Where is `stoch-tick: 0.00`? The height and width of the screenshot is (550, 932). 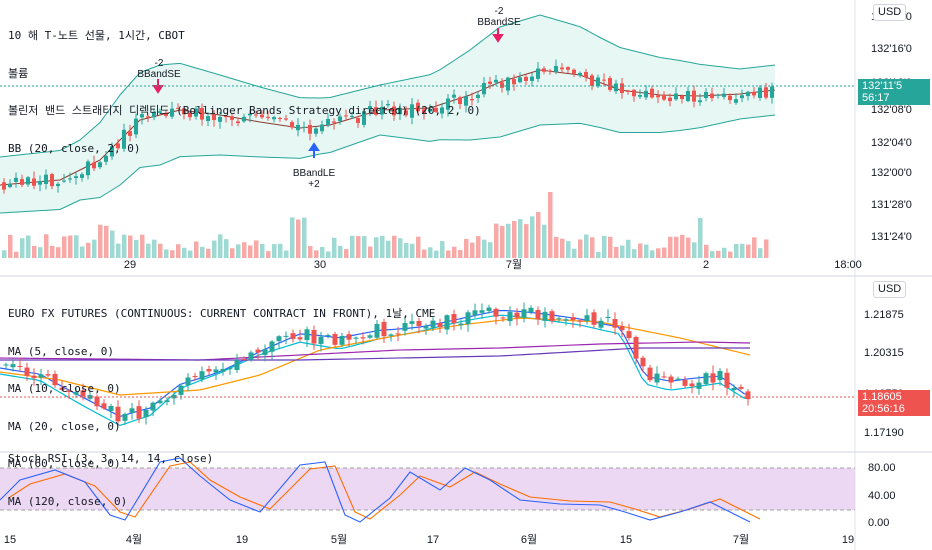
stoch-tick: 0.00 is located at coordinates (878, 523).